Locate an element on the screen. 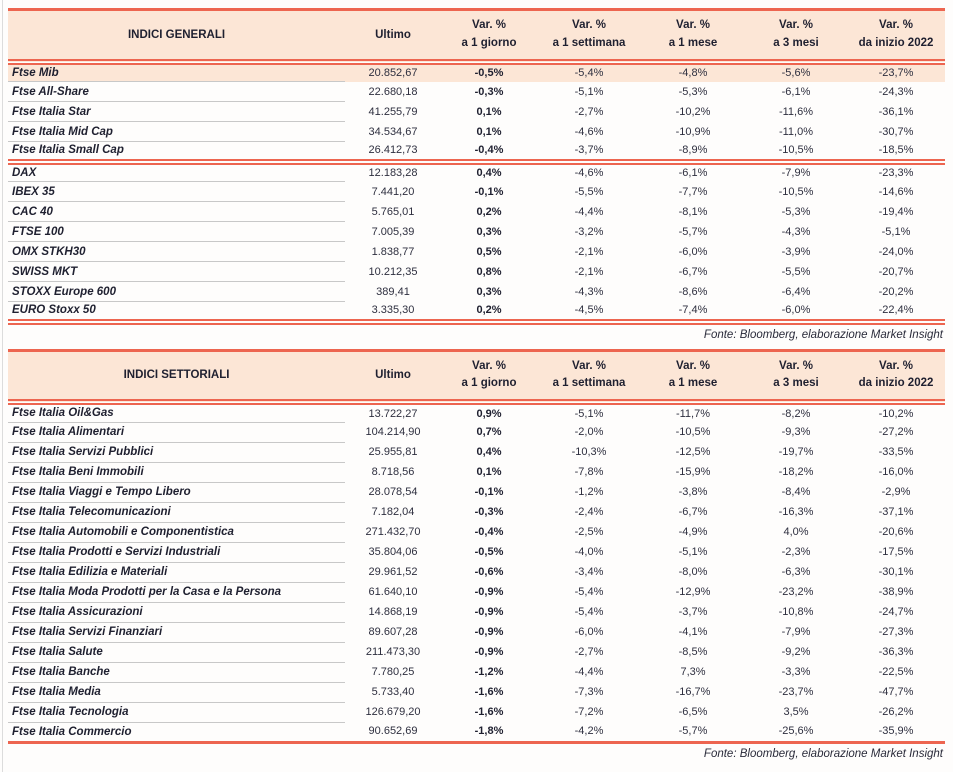 The height and width of the screenshot is (772, 953). value-cell: 211.473,30 is located at coordinates (393, 652).